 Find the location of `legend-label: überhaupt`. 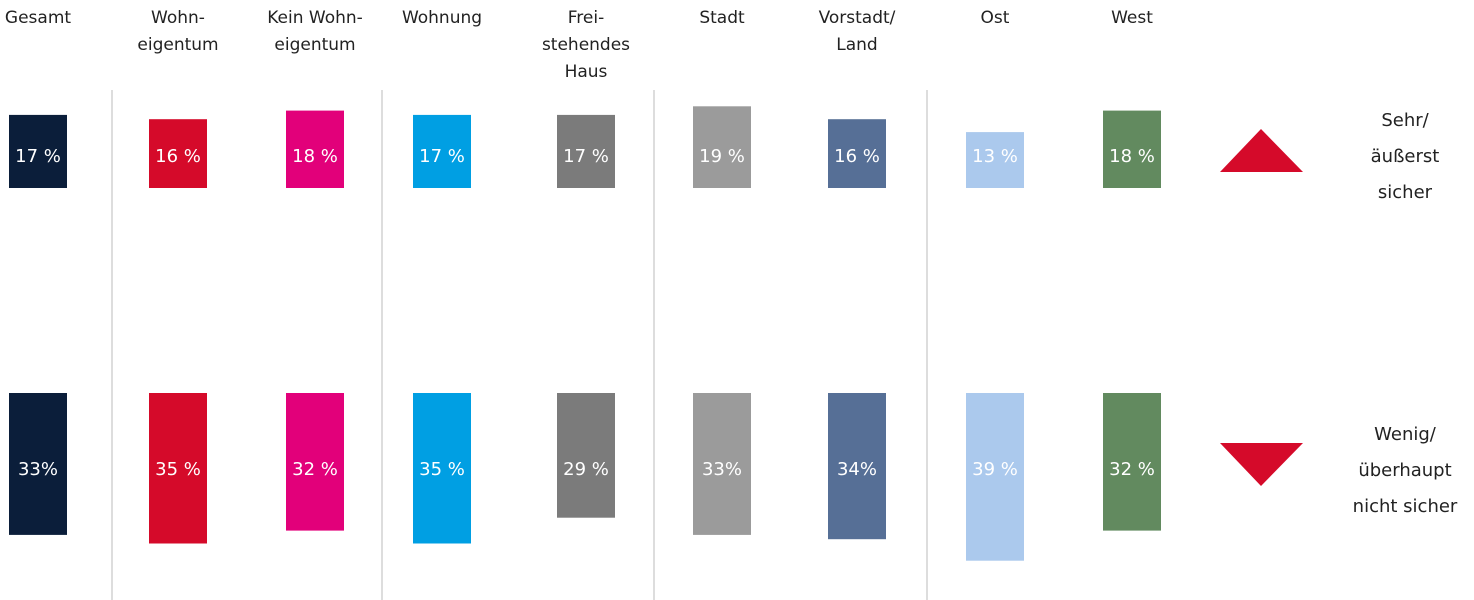

legend-label: überhaupt is located at coordinates (1404, 470).